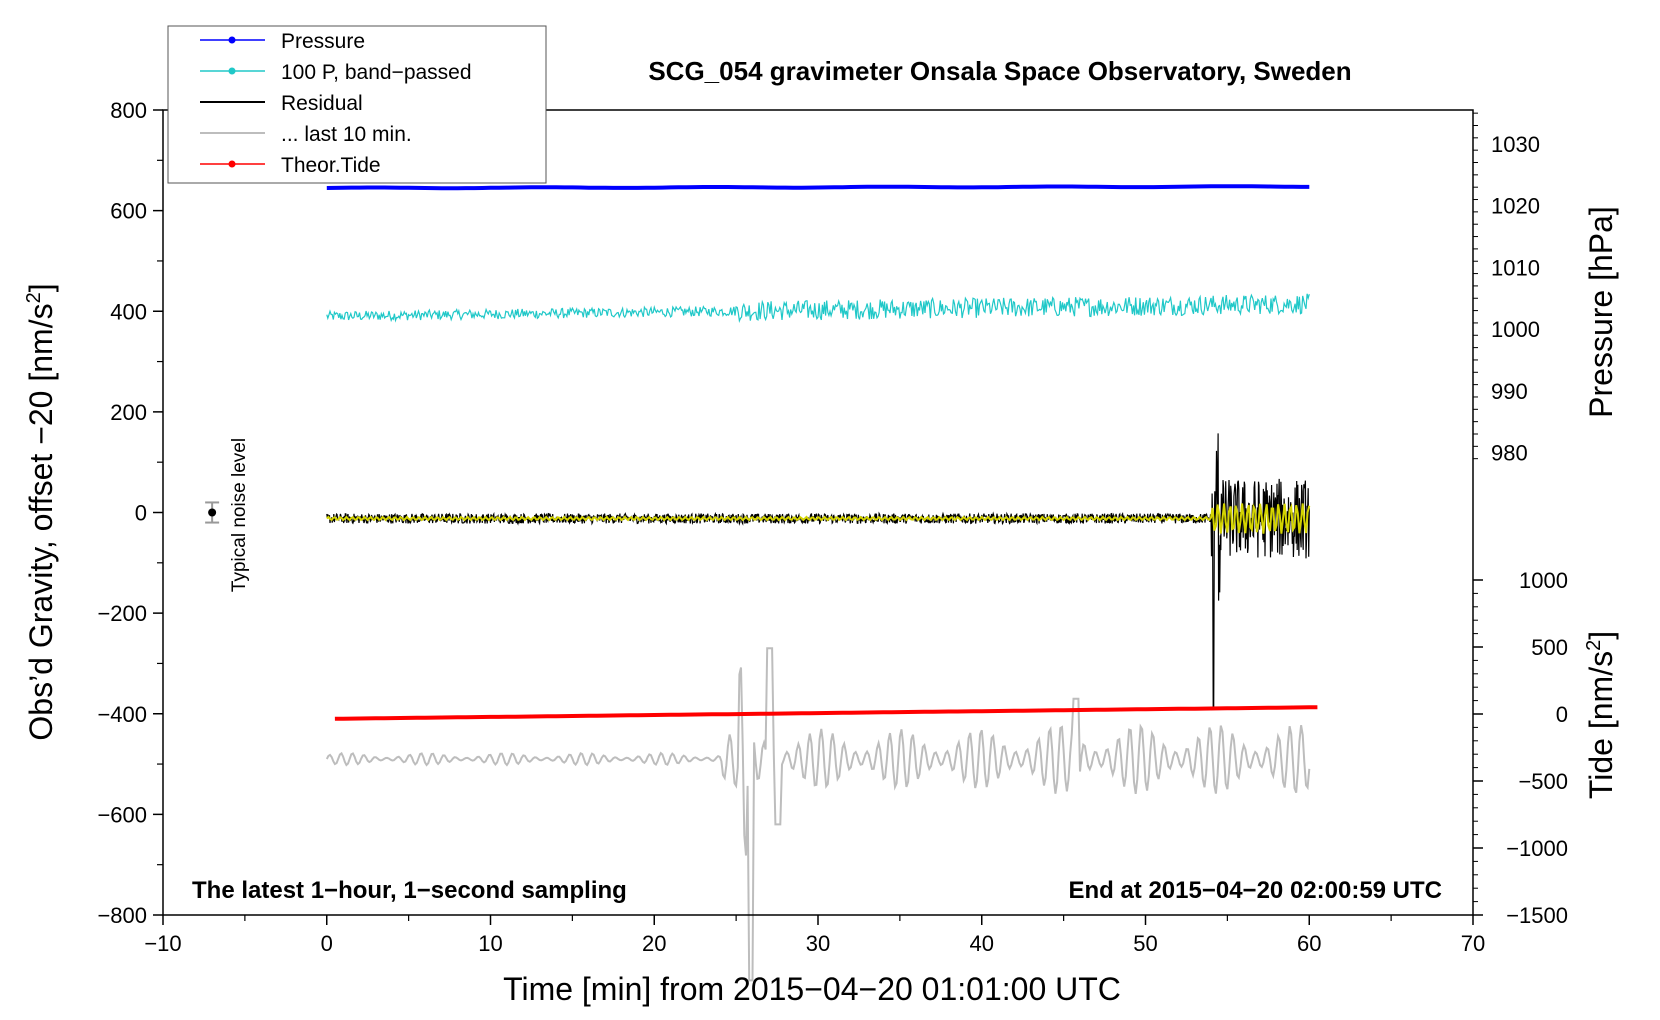  What do you see at coordinates (982, 943) in the screenshot?
I see `x-tick-label: 40` at bounding box center [982, 943].